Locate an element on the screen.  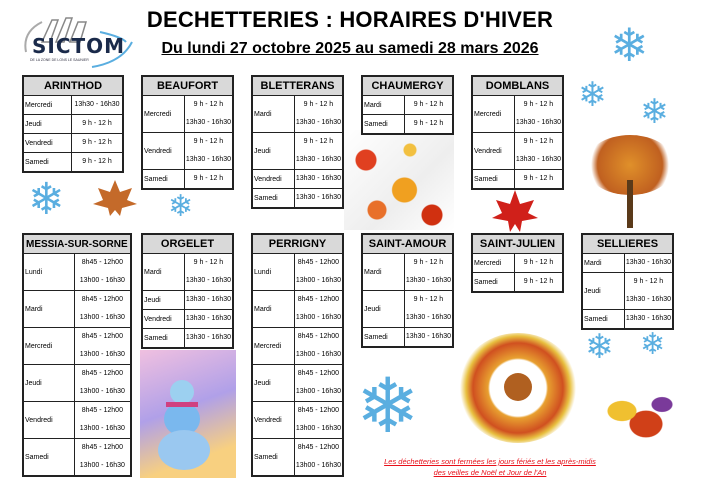
site-name: ORGELET is located at coordinates (187, 243).